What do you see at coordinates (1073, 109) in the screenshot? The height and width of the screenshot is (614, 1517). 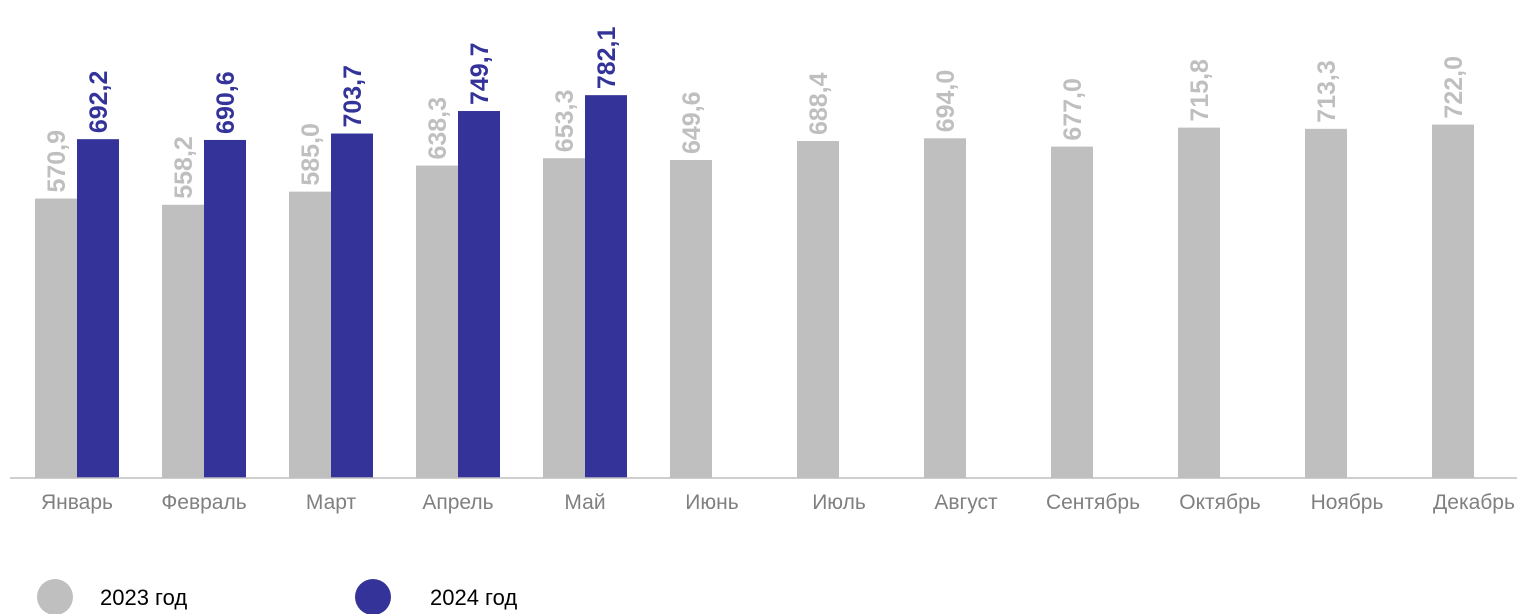 I see `value-label-2023-8: 677,0` at bounding box center [1073, 109].